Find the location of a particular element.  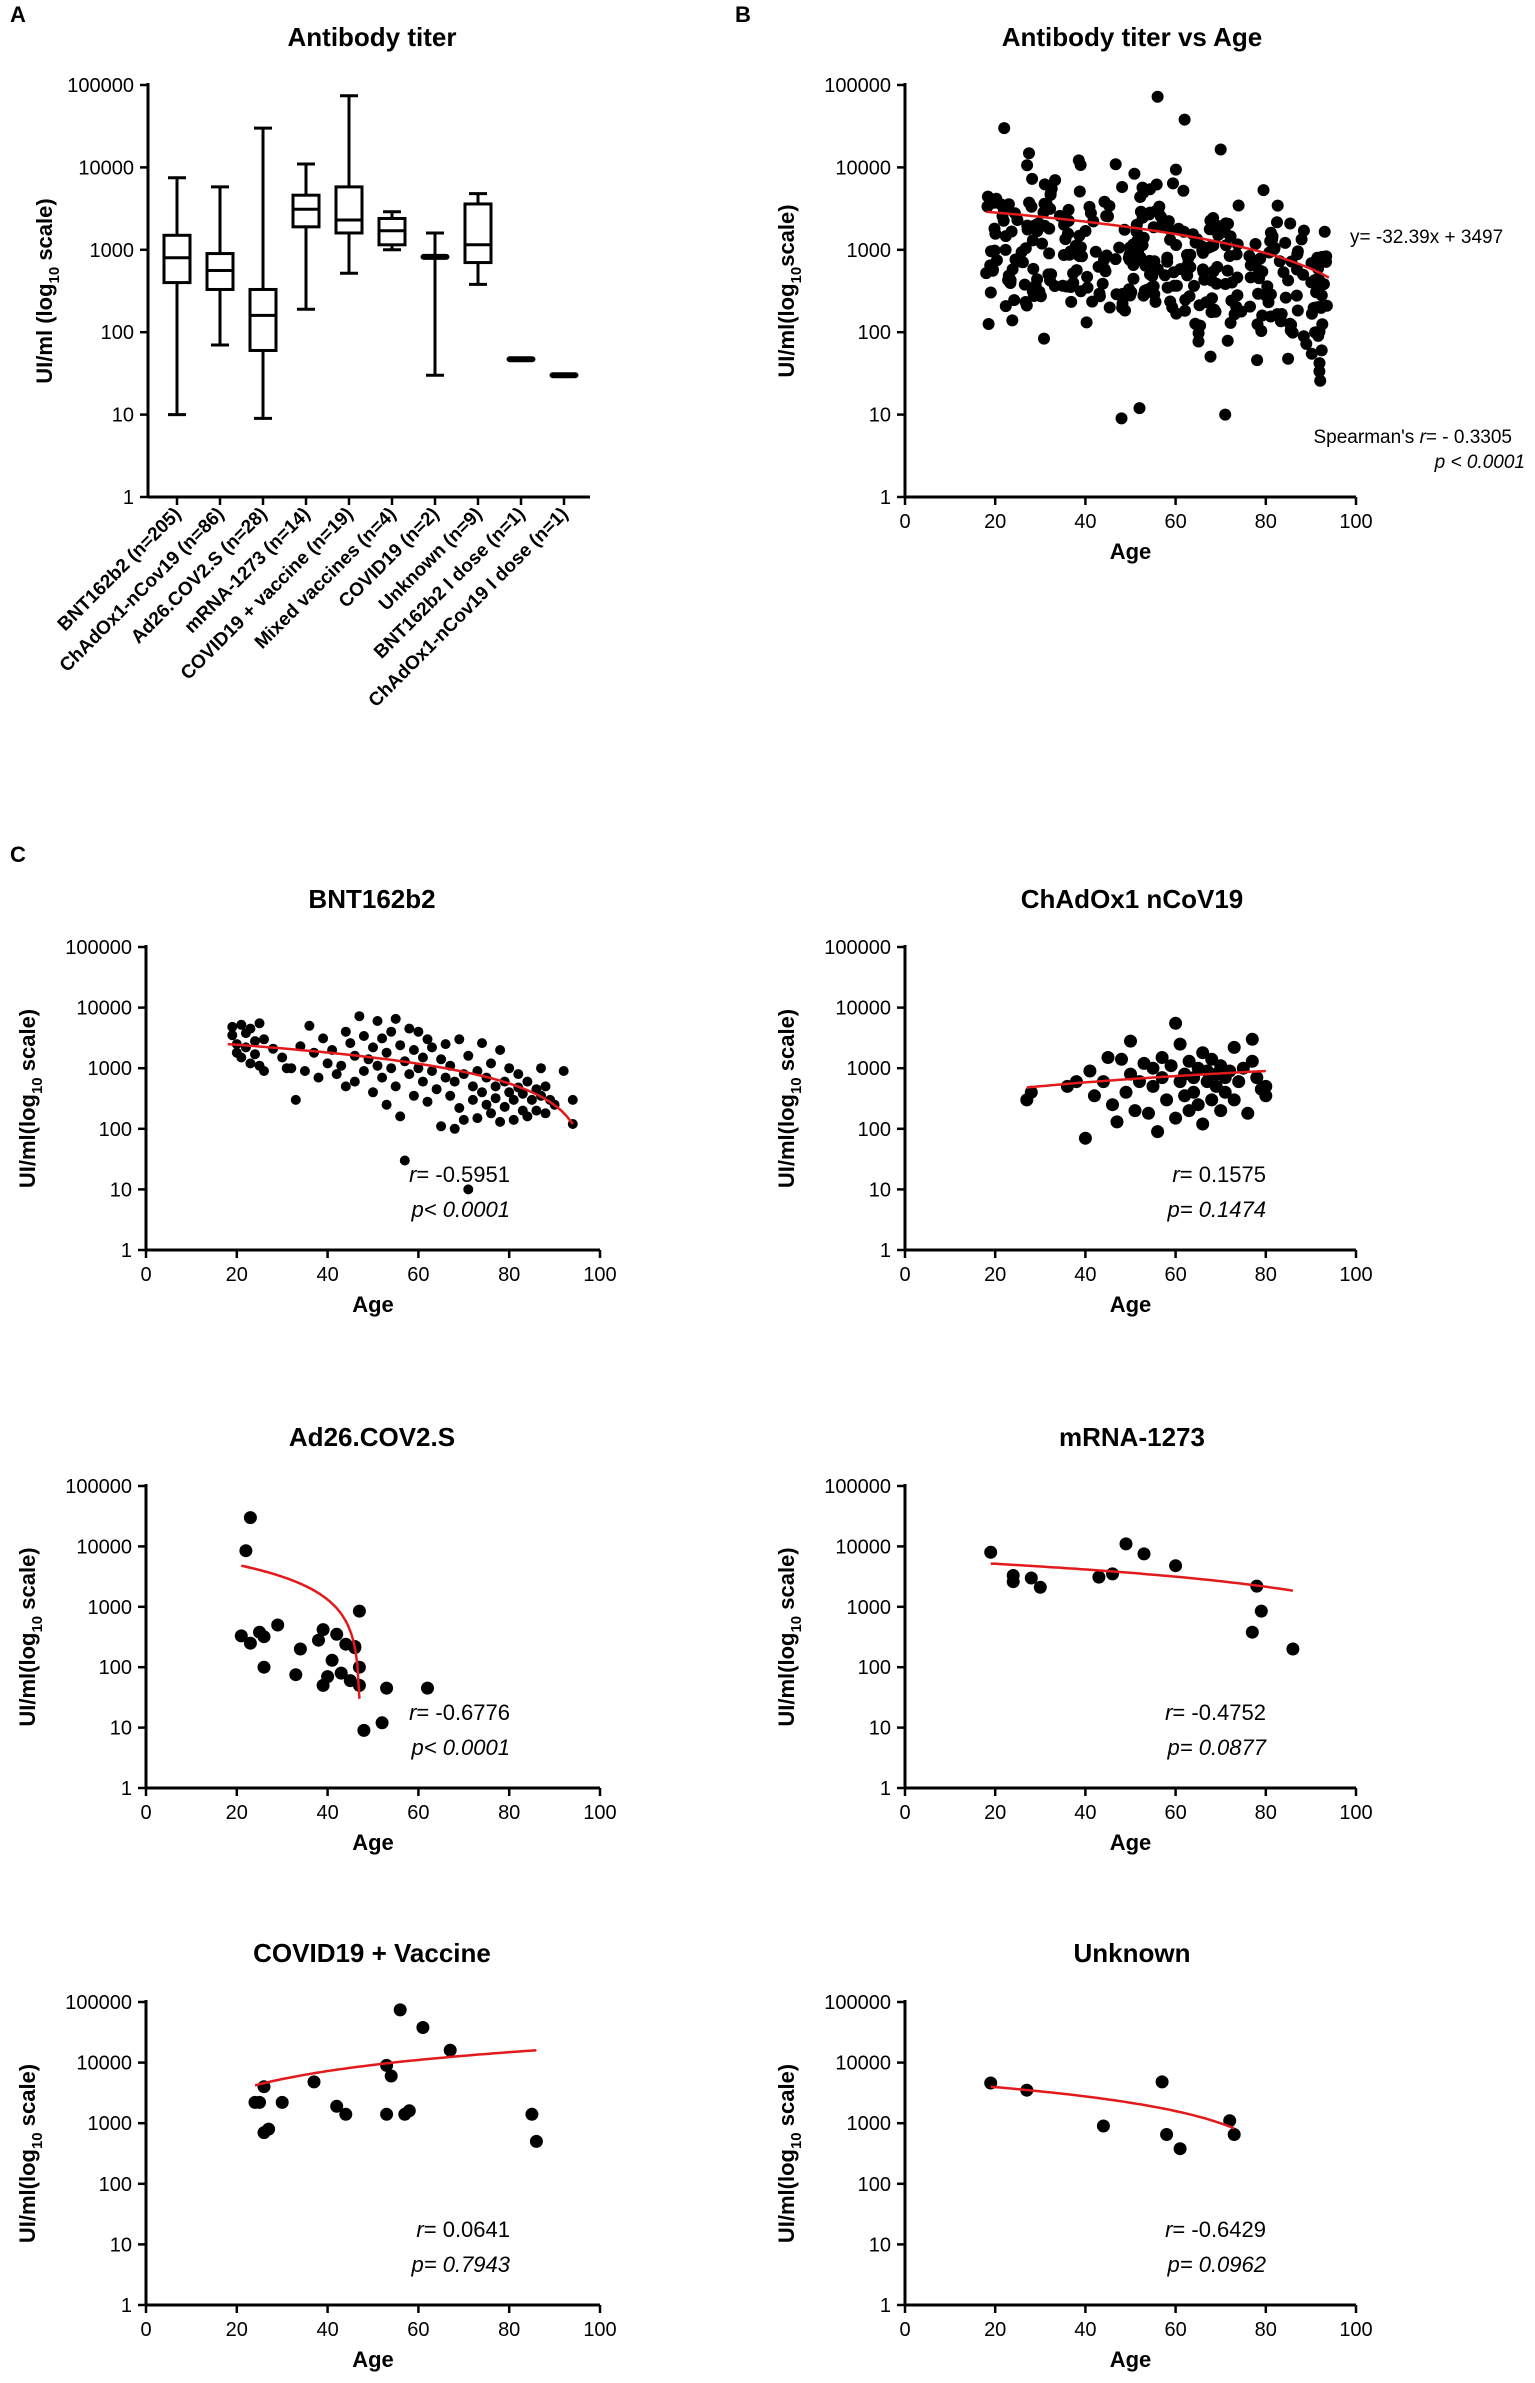

chart-c1-stat-p: p< 0.0001 is located at coordinates (460, 1209).